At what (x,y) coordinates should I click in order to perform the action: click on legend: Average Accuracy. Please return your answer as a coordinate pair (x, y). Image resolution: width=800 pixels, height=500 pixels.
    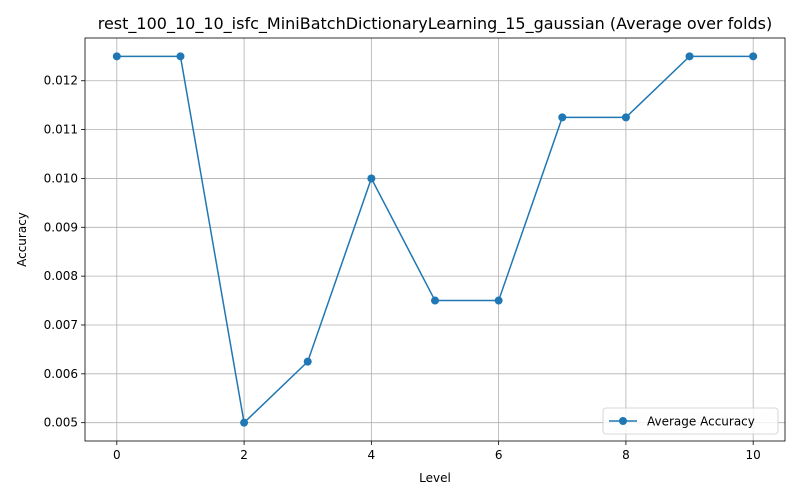
    Looking at the image, I should click on (690, 421).